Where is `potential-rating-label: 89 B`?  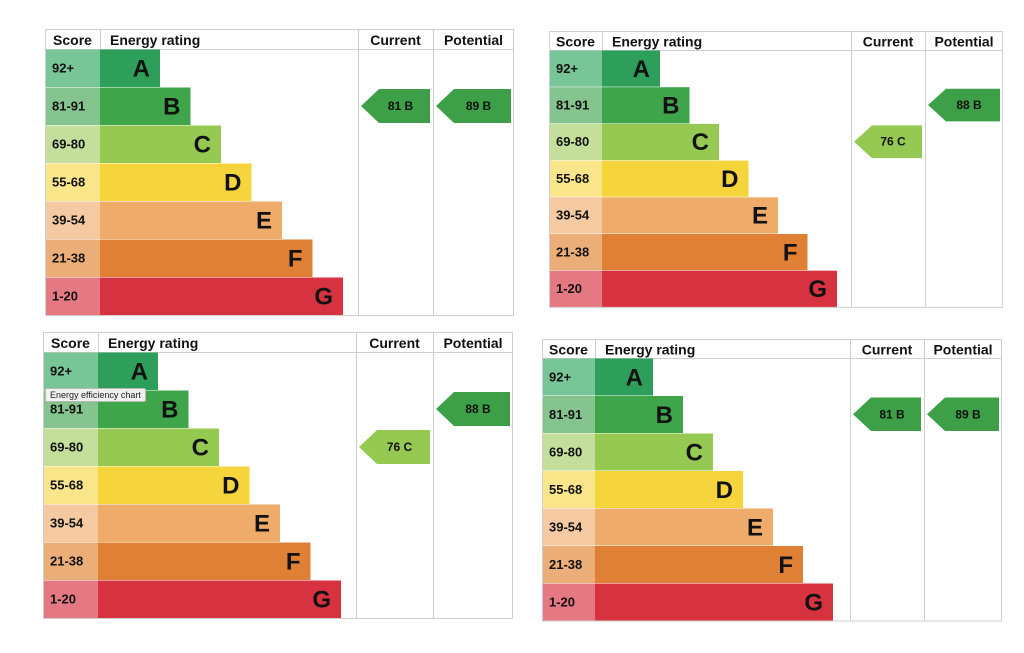
potential-rating-label: 89 B is located at coordinates (479, 106).